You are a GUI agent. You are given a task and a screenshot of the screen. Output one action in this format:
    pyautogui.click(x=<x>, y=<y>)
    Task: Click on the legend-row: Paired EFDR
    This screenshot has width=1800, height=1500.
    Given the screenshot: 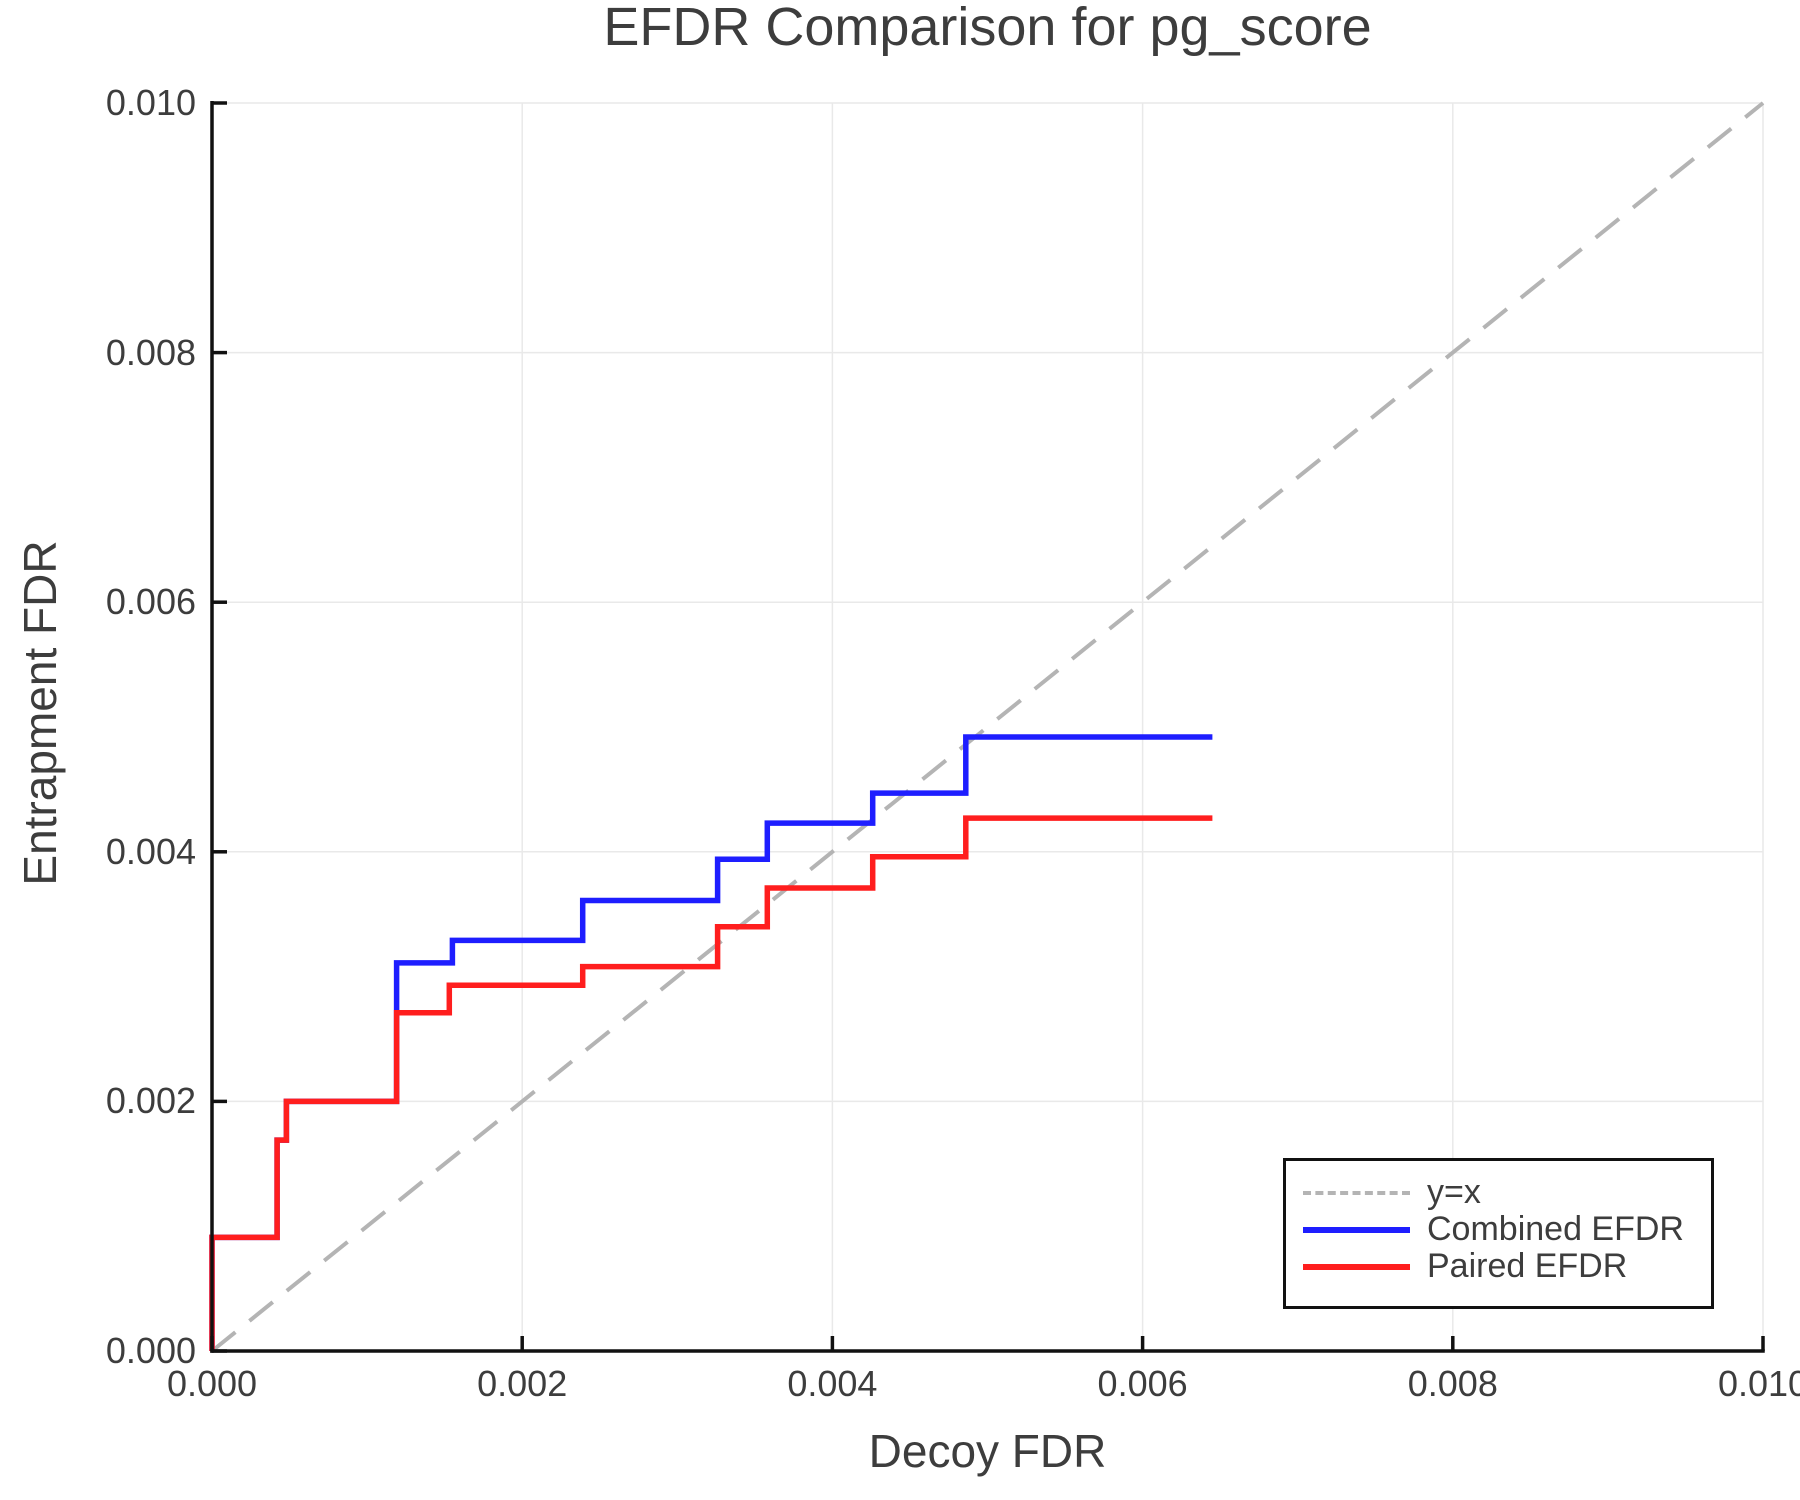 What is the action you would take?
    pyautogui.click(x=1507, y=1266)
    